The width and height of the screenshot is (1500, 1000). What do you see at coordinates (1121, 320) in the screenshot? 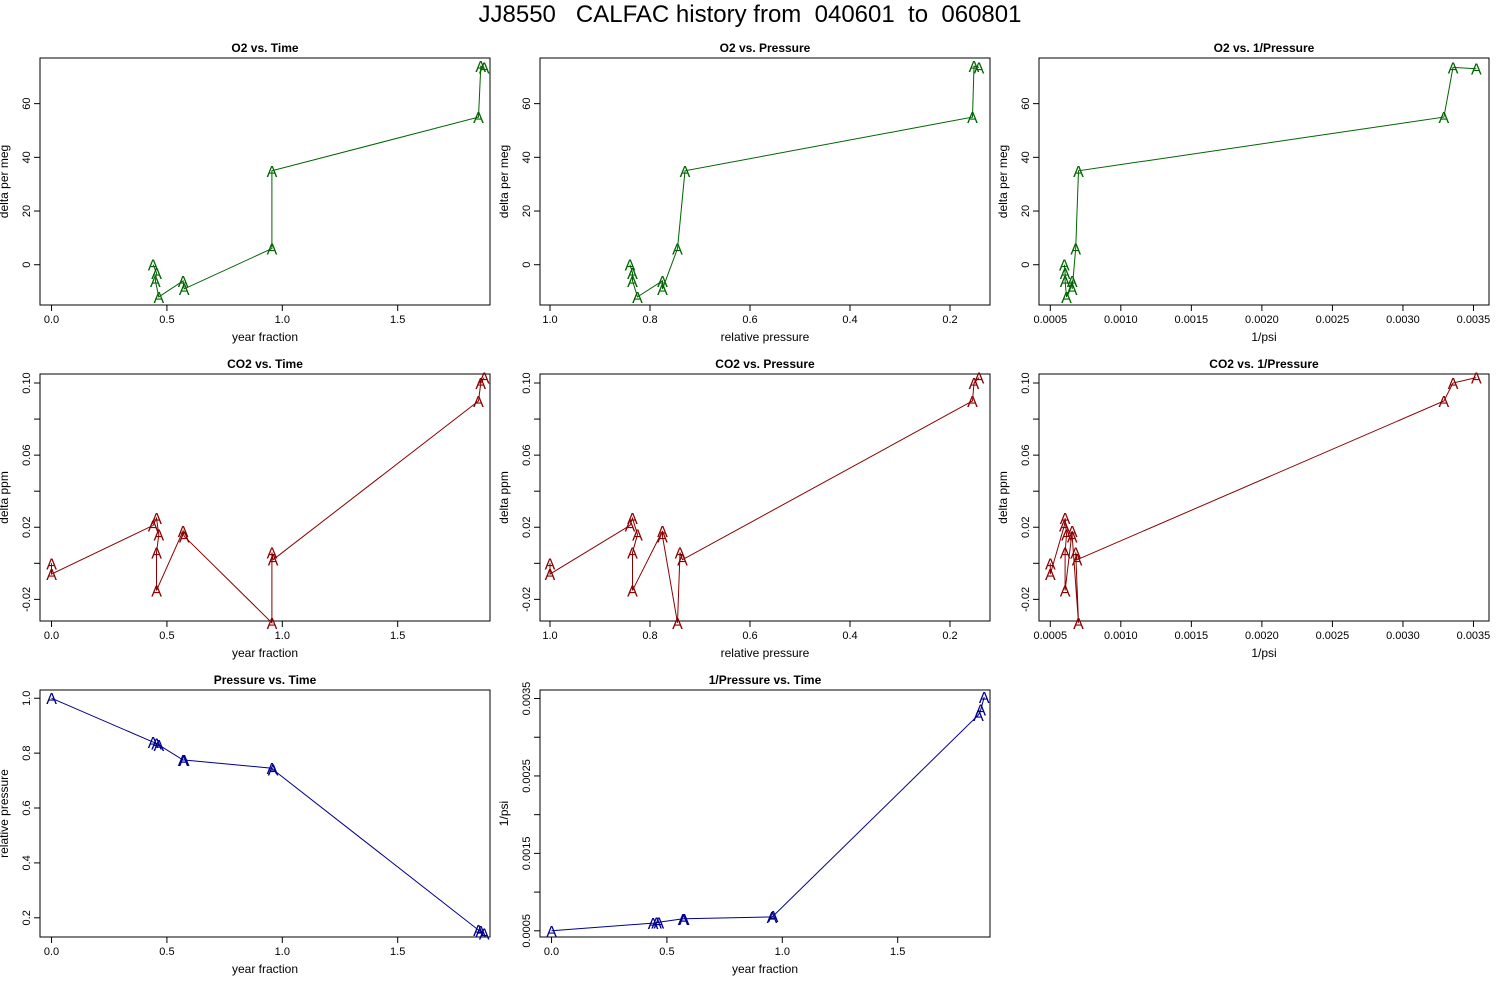
I see `x-tick-label: 0.0010` at bounding box center [1121, 320].